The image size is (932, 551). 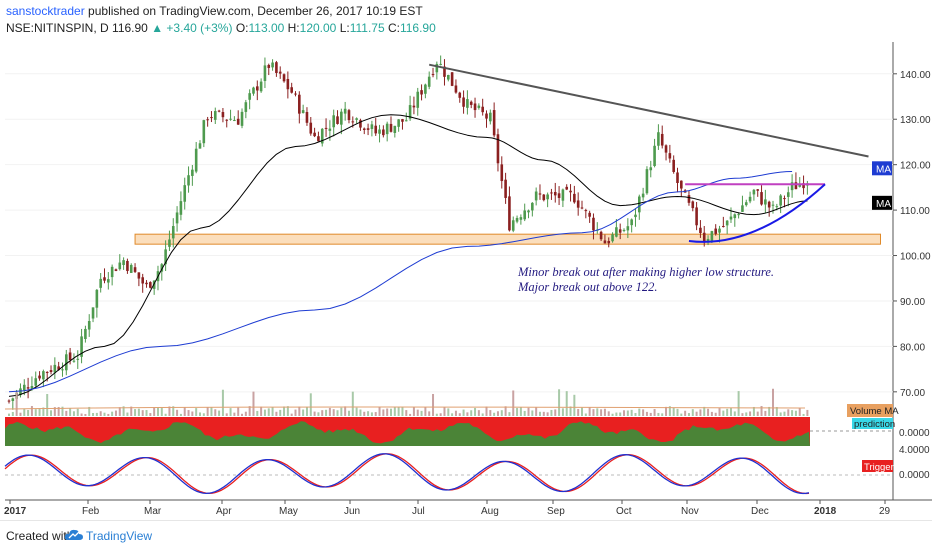 What do you see at coordinates (119, 536) in the screenshot?
I see `tradingview-brand-link: TradingView` at bounding box center [119, 536].